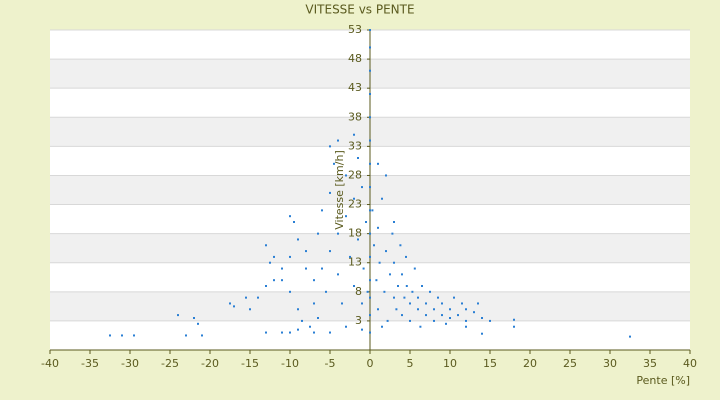 This screenshot has width=720, height=400. Describe the element at coordinates (359, 10) in the screenshot. I see `chart-title: VITESSE vs PENTE` at that location.